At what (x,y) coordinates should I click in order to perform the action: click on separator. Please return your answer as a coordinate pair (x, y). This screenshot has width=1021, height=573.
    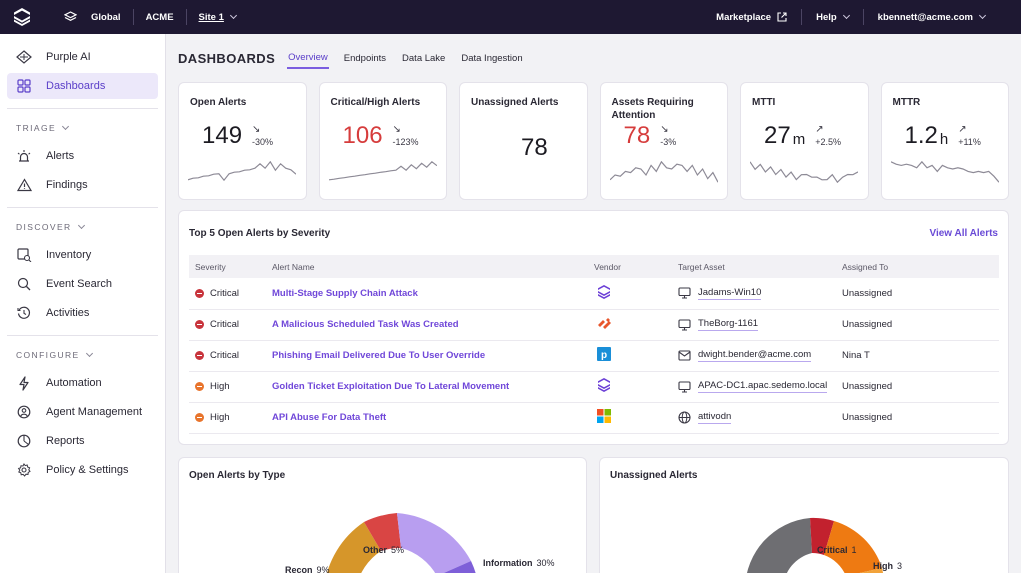
    Looking at the image, I should click on (802, 17).